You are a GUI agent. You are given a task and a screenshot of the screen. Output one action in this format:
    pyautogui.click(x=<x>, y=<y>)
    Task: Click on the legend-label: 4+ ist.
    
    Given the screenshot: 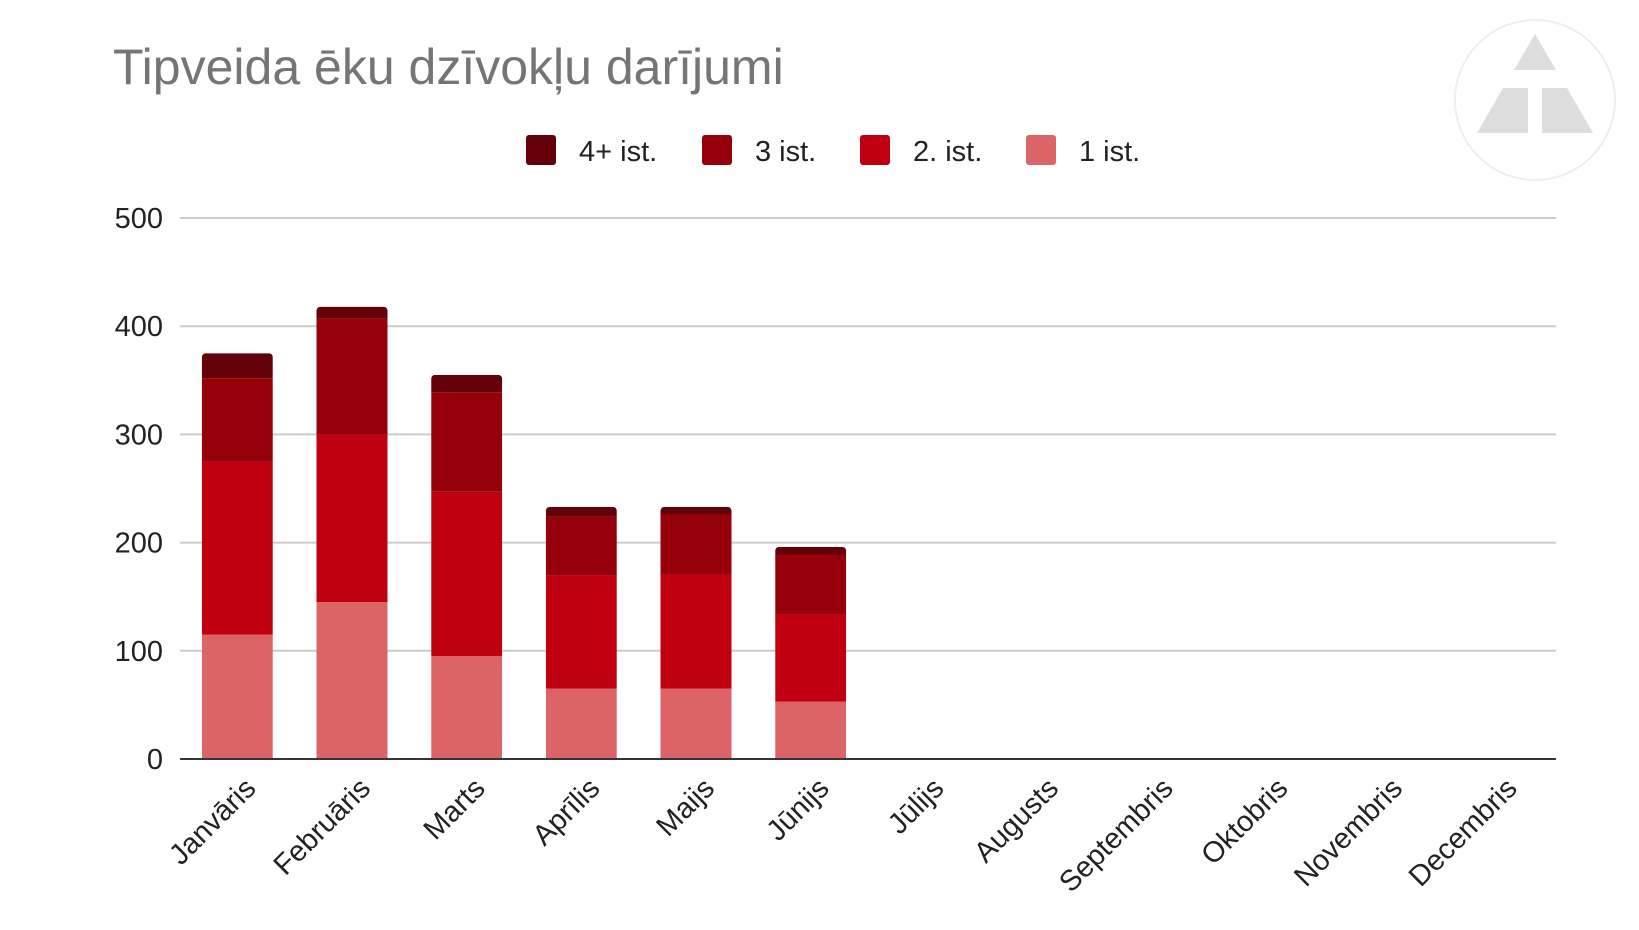 What is the action you would take?
    pyautogui.click(x=618, y=152)
    